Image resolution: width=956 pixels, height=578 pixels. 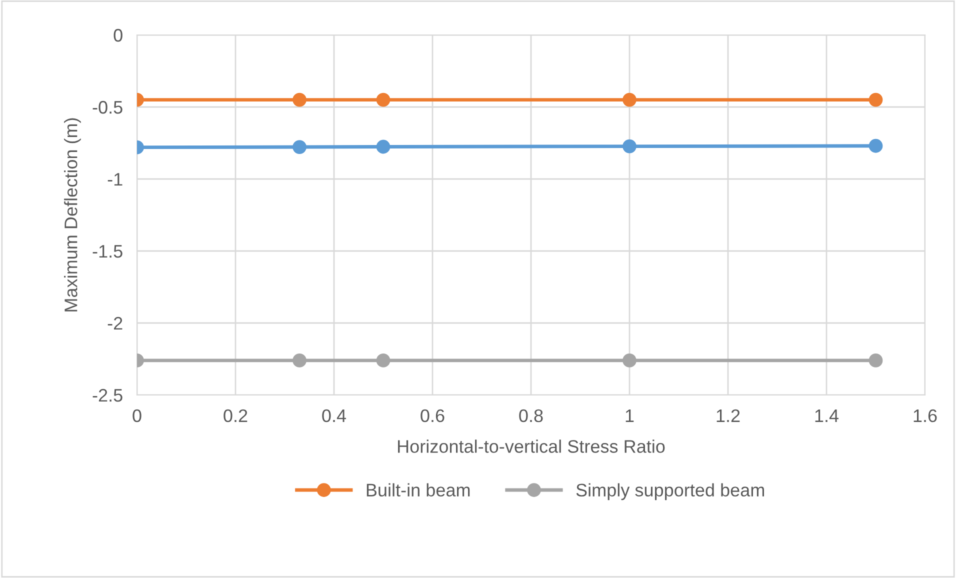 I want to click on x-tick-label: 0, so click(x=137, y=415).